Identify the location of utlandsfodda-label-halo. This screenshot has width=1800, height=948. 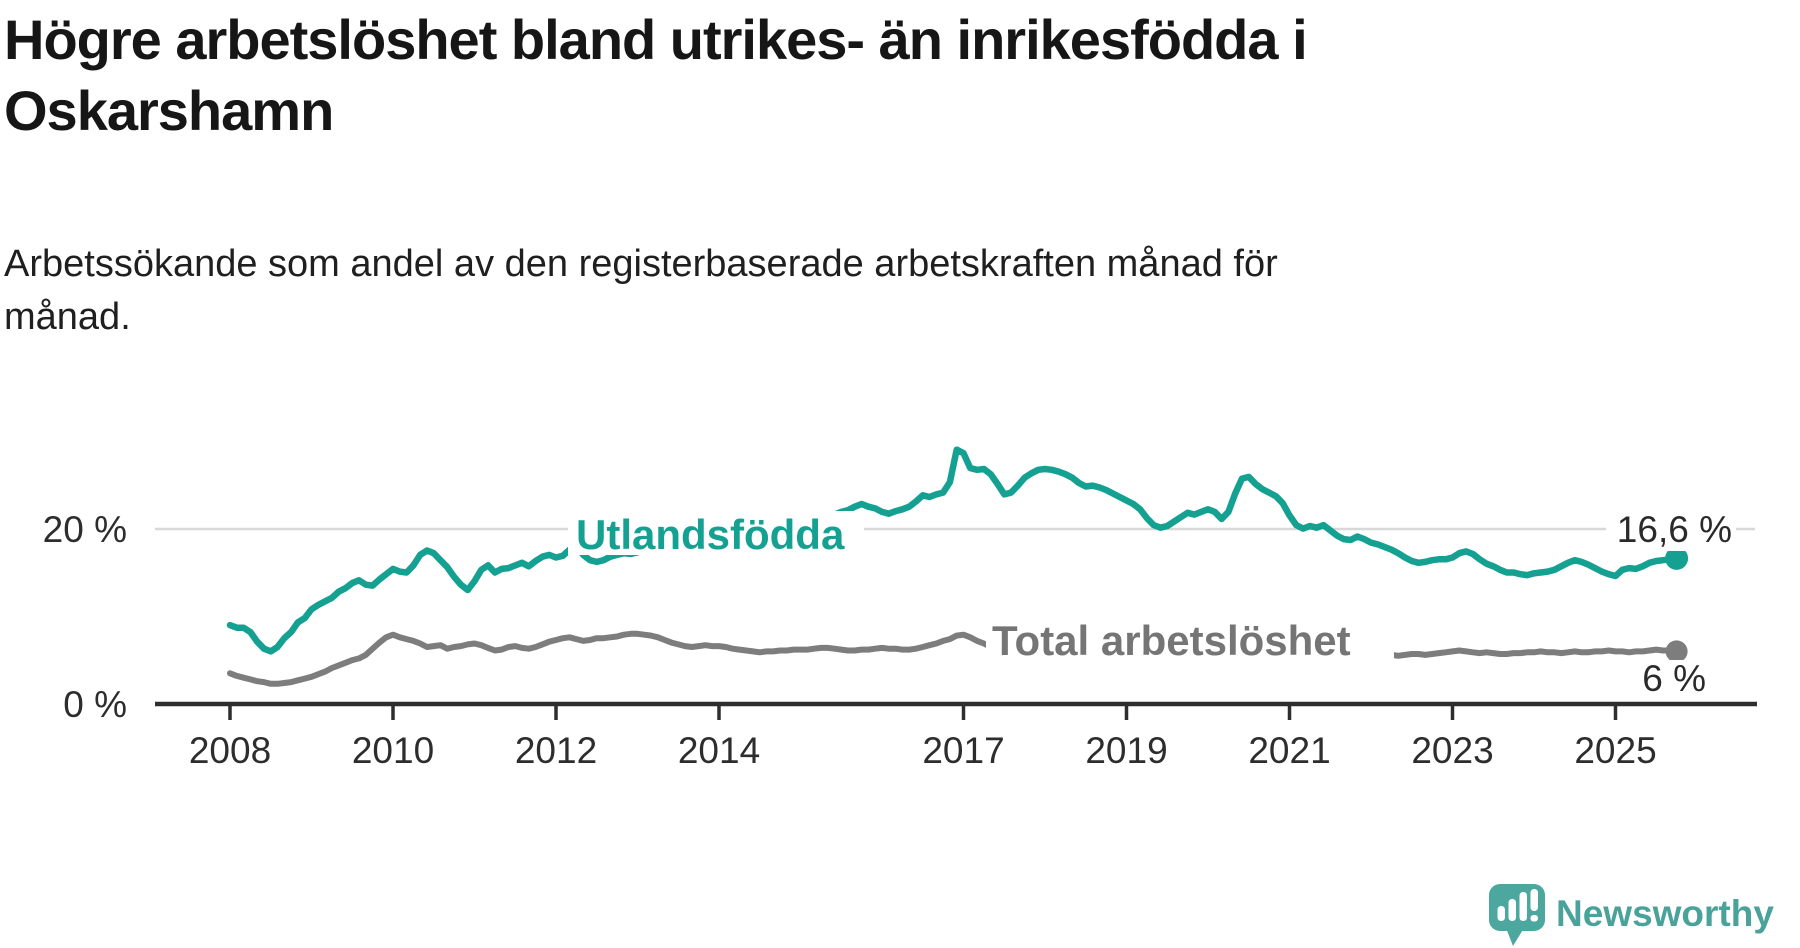
(716, 533).